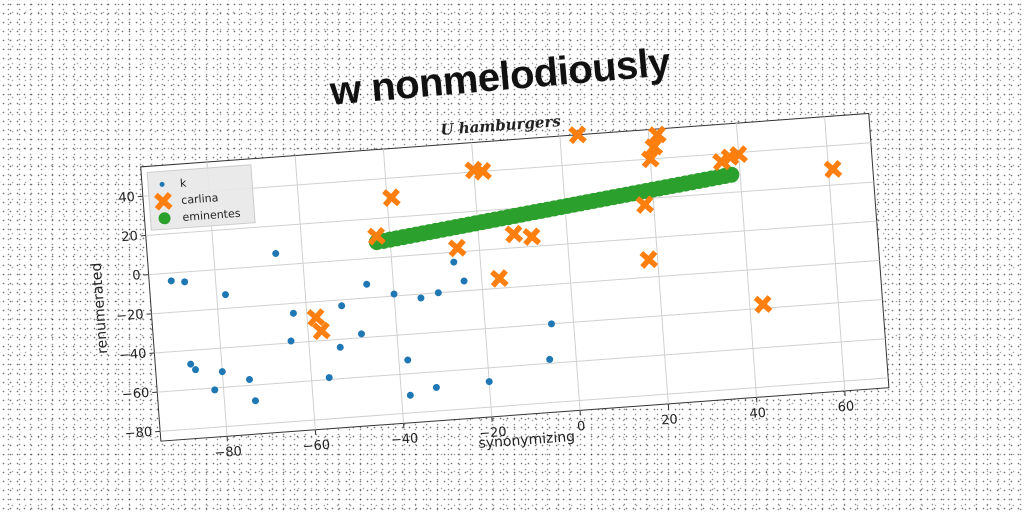 The width and height of the screenshot is (1024, 512). I want to click on x-tick-label: 40, so click(758, 414).